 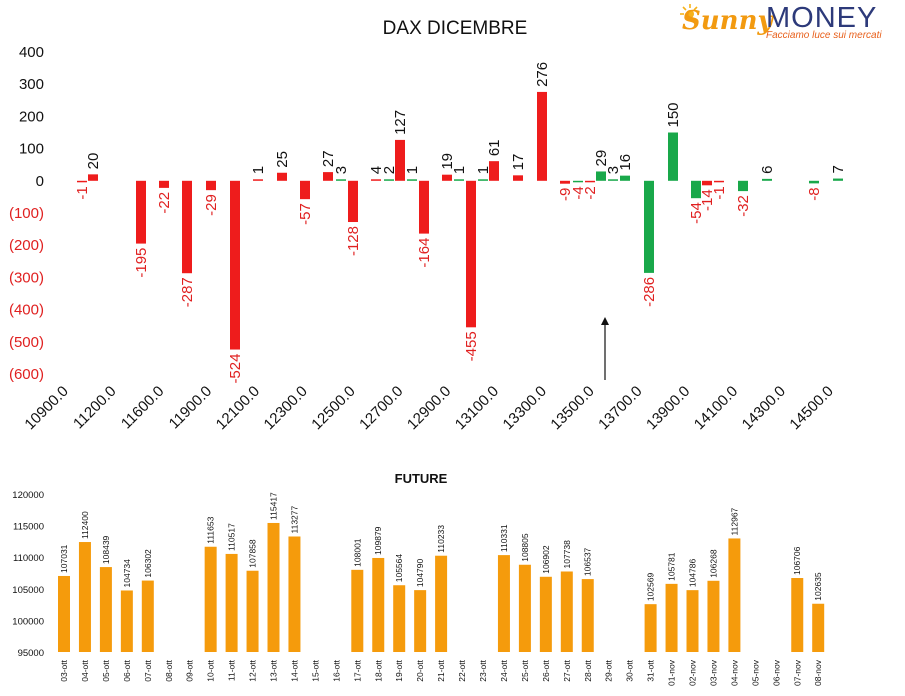 I want to click on data-label: -455, so click(x=471, y=346).